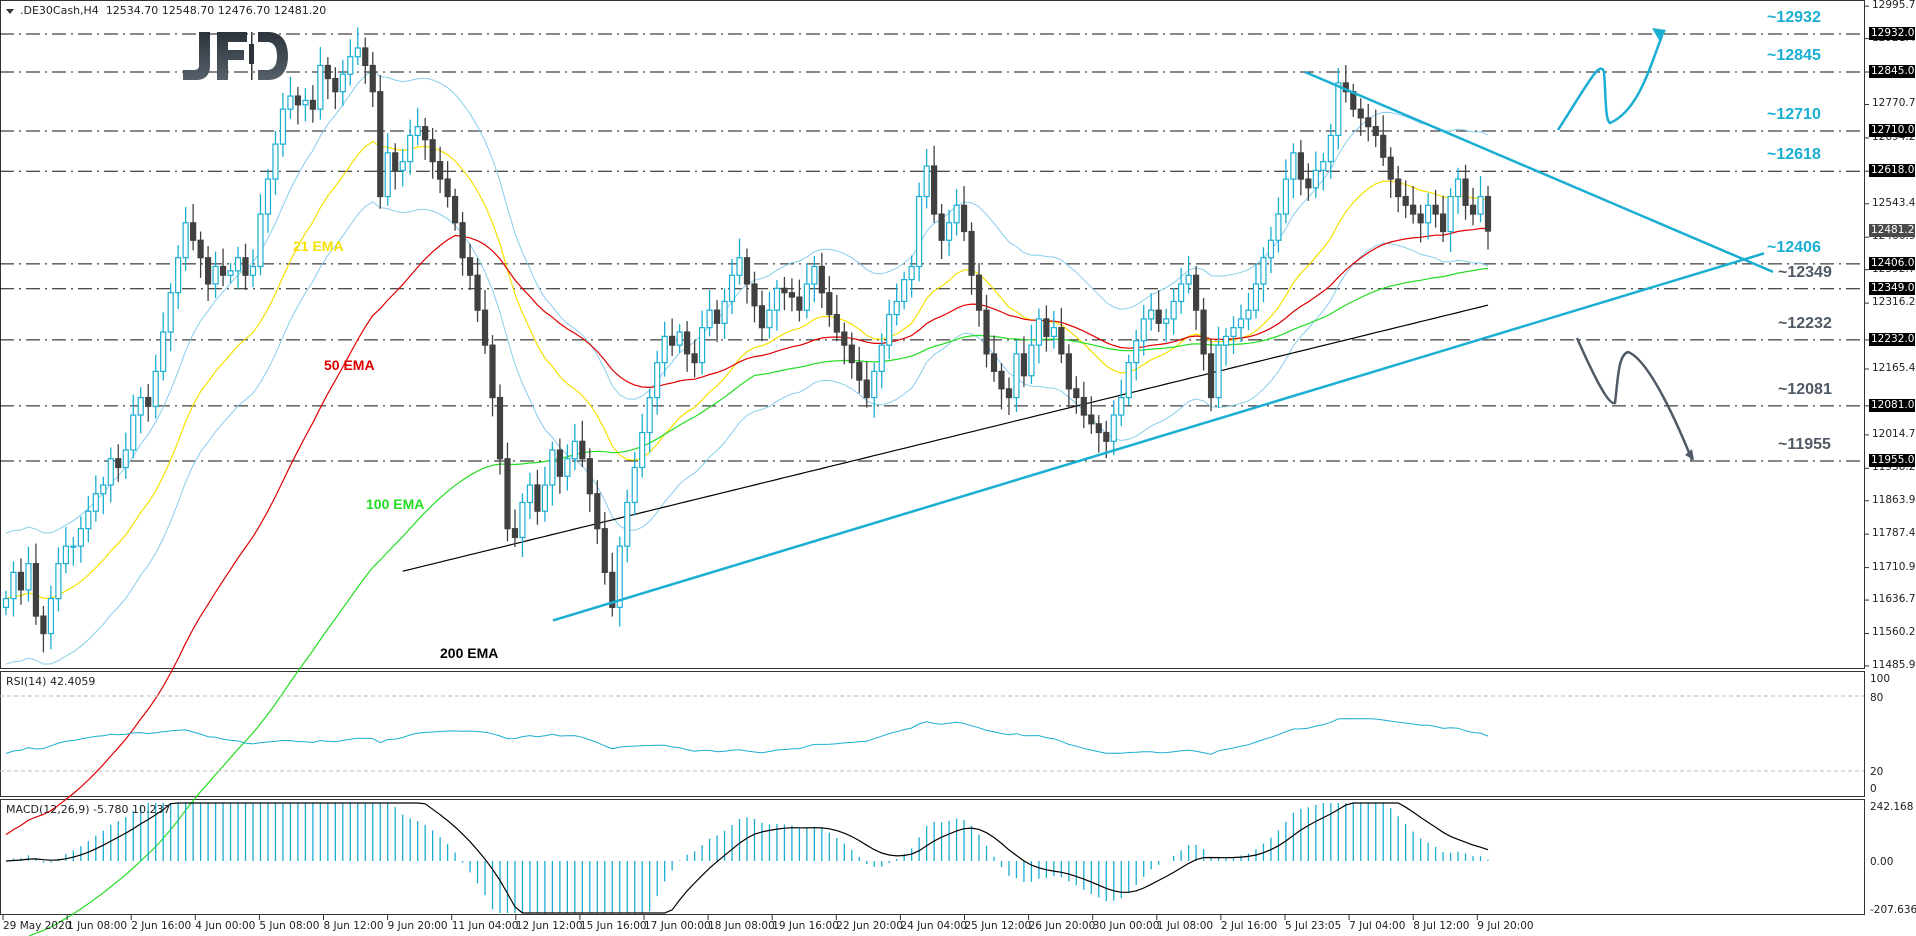  I want to click on price-tick: 11710.95, so click(1894, 566).